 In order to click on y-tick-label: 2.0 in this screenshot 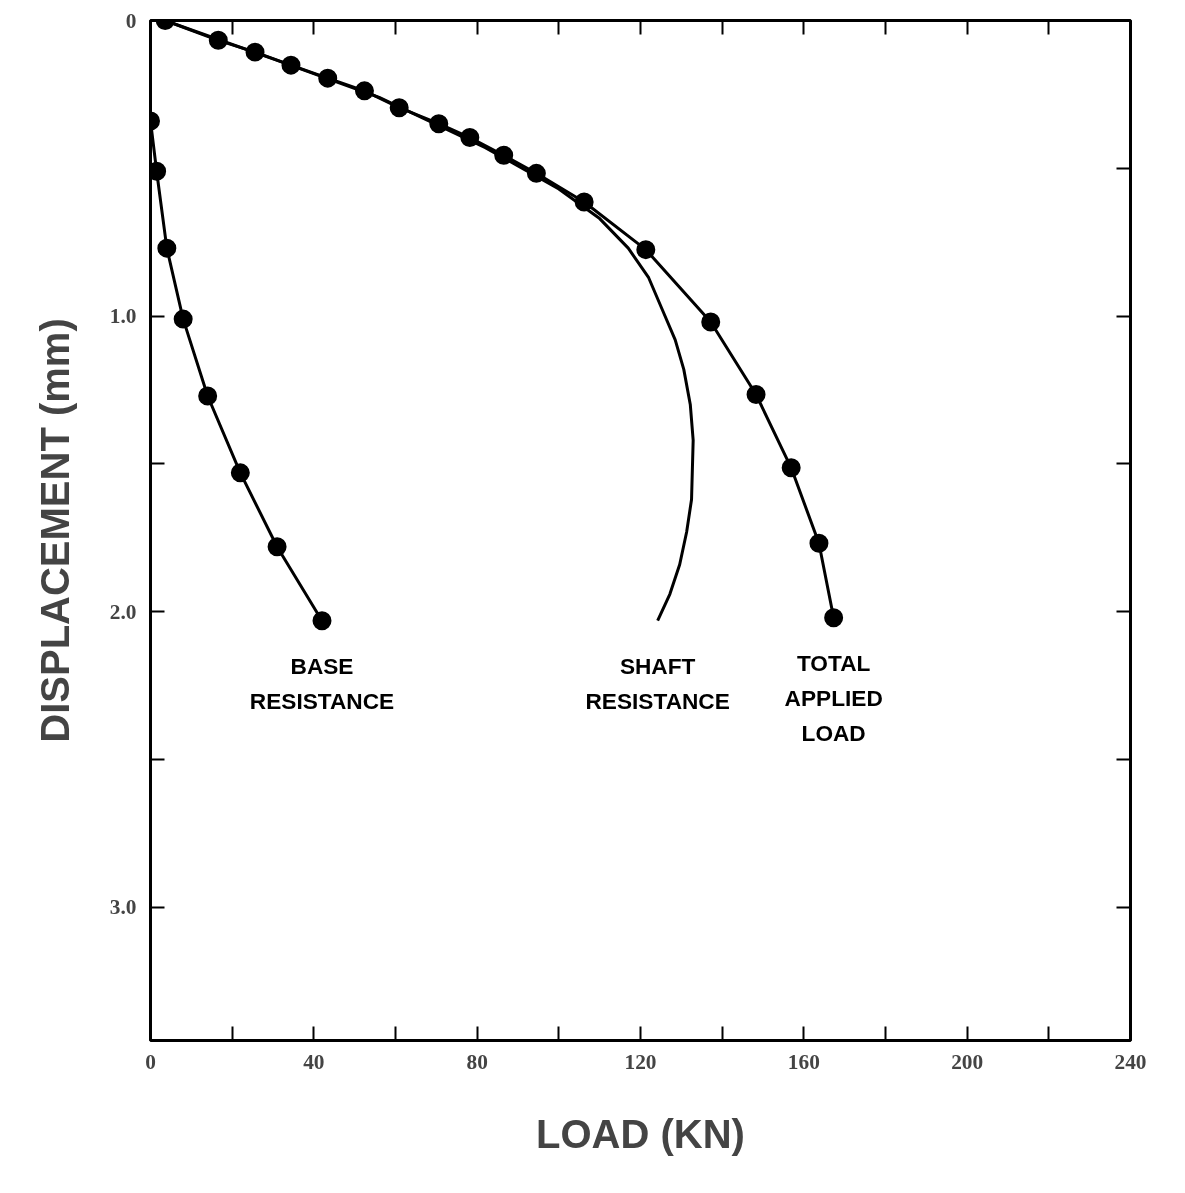, I will do `click(123, 611)`.